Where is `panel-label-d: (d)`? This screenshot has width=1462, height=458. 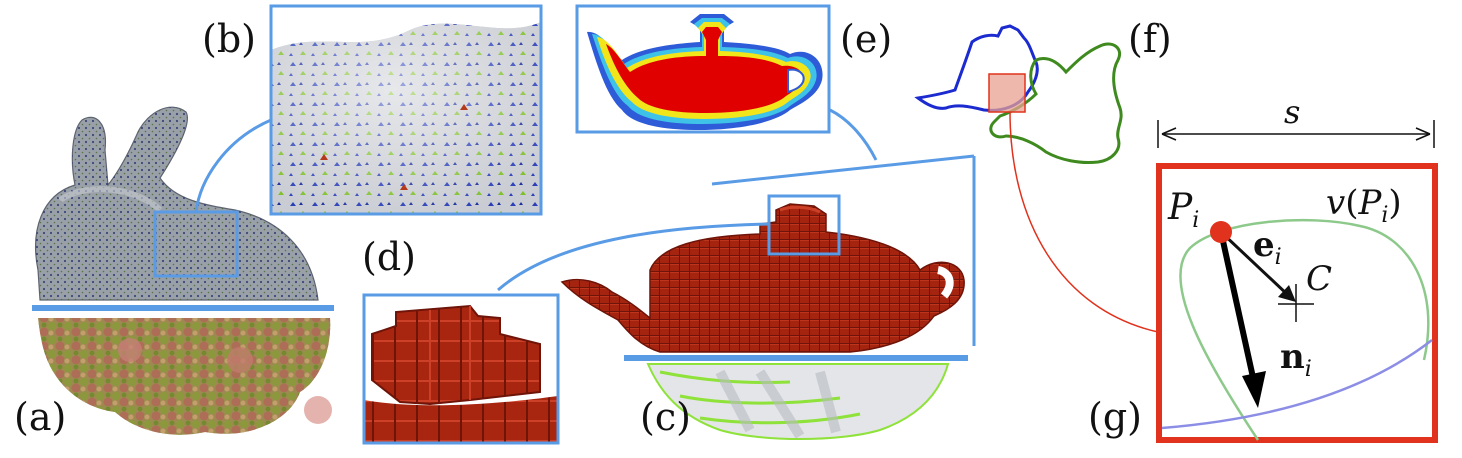
panel-label-d: (d) is located at coordinates (389, 257).